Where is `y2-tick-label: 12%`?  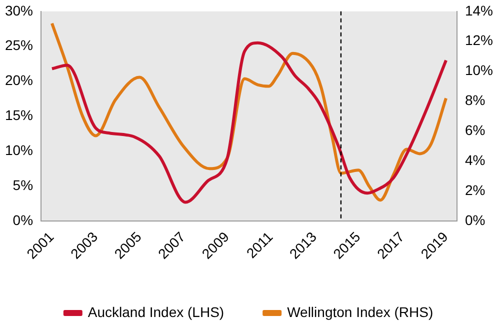 y2-tick-label: 12% is located at coordinates (479, 40).